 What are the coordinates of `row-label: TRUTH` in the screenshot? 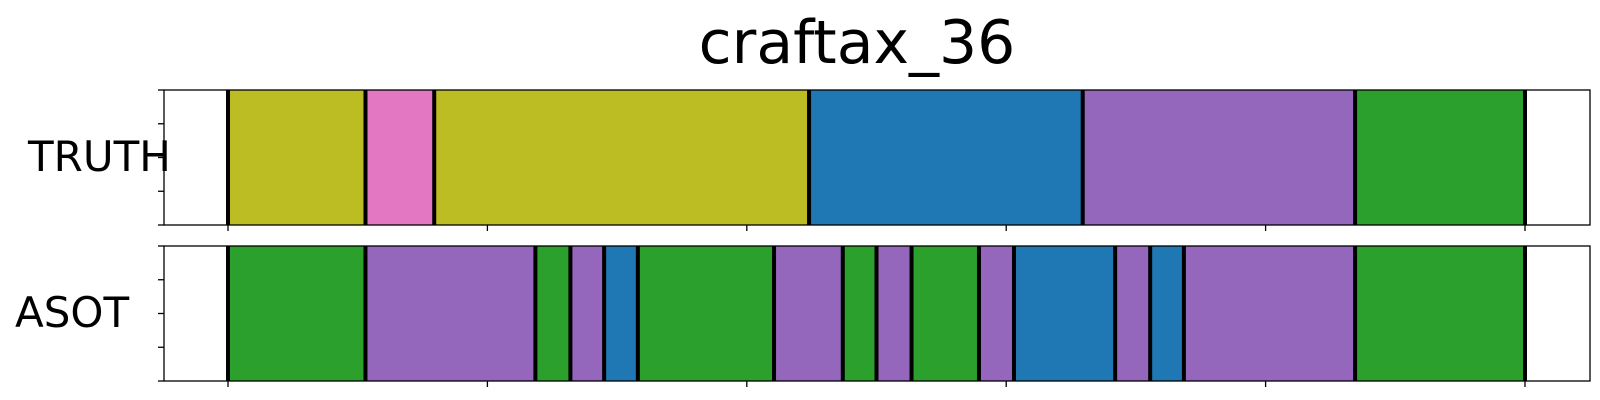 It's located at (99, 156).